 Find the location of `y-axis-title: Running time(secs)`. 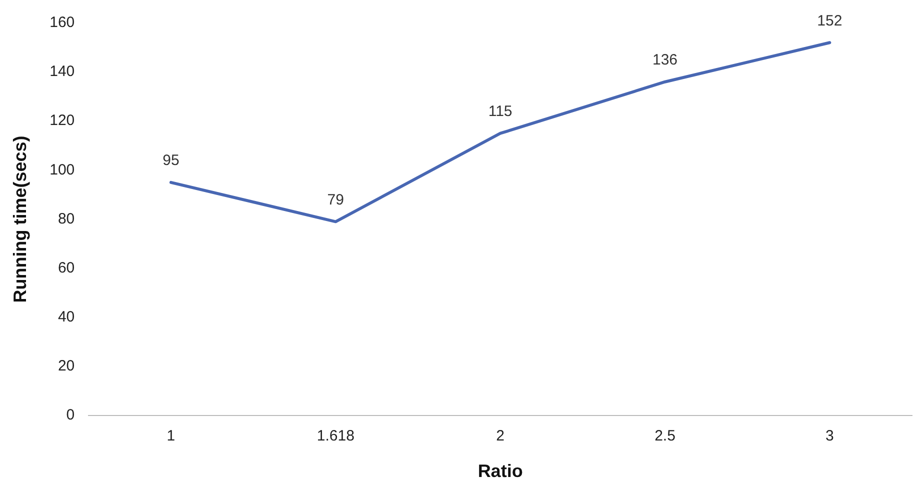

y-axis-title: Running time(secs) is located at coordinates (20, 219).